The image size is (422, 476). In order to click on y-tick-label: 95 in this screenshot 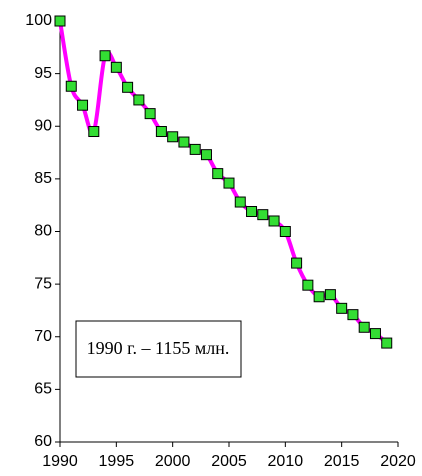, I will do `click(43, 73)`.